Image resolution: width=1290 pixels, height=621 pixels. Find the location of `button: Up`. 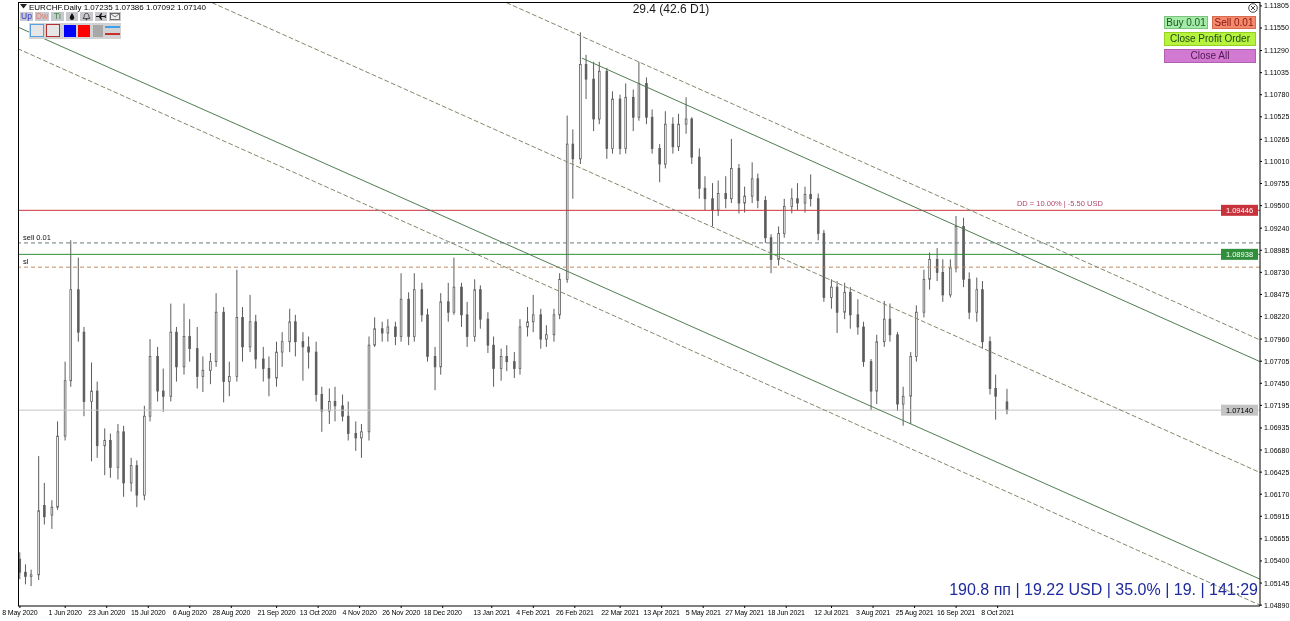

button: Up is located at coordinates (26, 16).